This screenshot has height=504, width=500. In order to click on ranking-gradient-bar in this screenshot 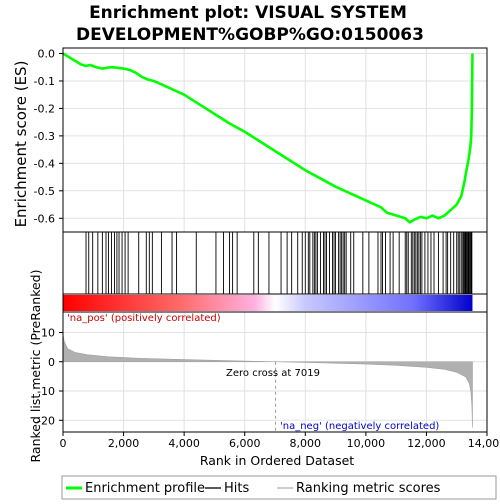, I will do `click(268, 303)`.